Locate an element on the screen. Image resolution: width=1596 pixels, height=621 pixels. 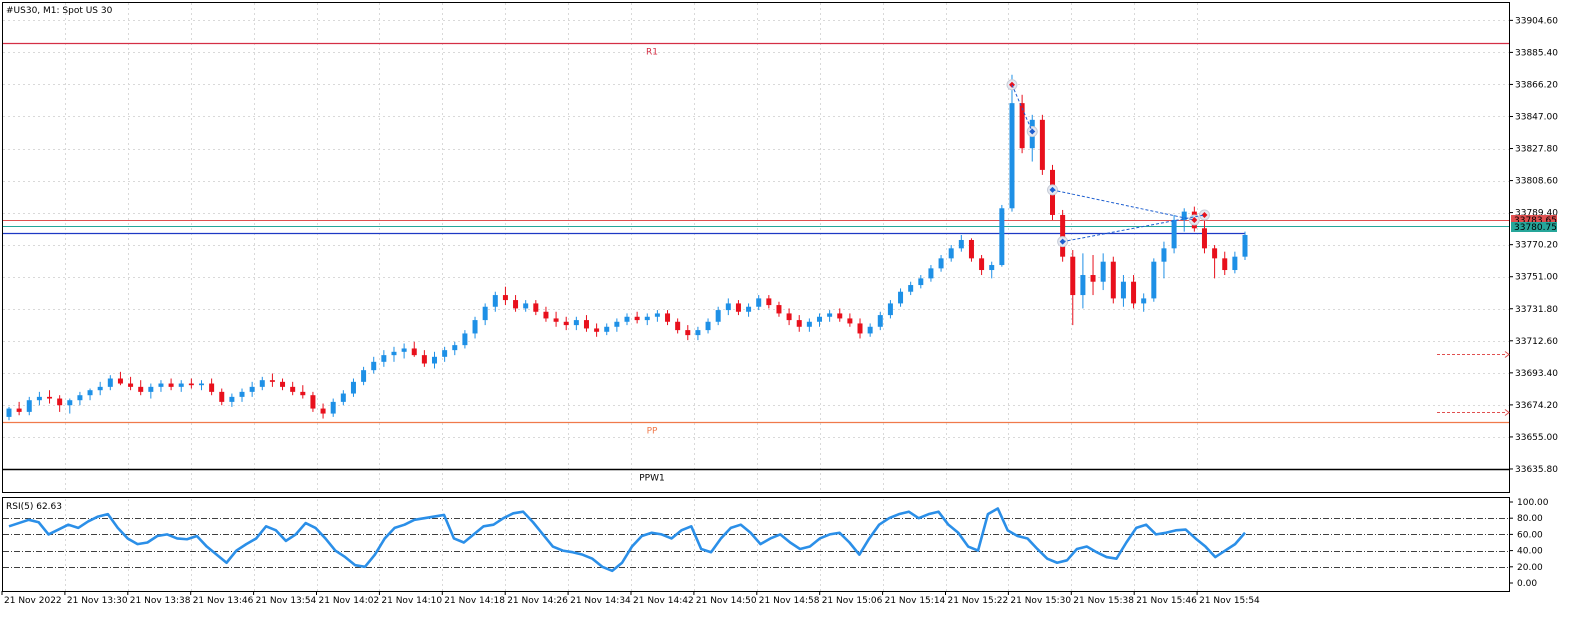
pending-arrow-head is located at coordinates (1507, 354).